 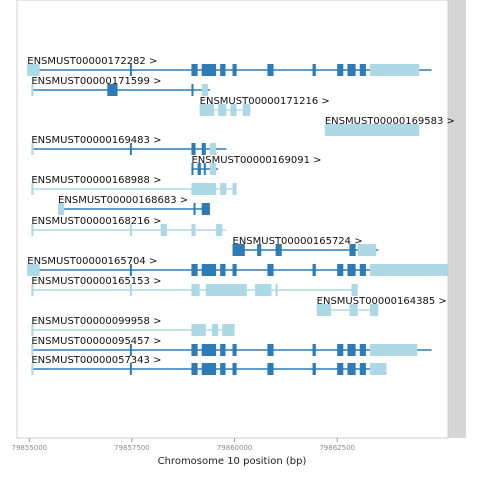 What do you see at coordinates (457, 219) in the screenshot?
I see `scrollbar` at bounding box center [457, 219].